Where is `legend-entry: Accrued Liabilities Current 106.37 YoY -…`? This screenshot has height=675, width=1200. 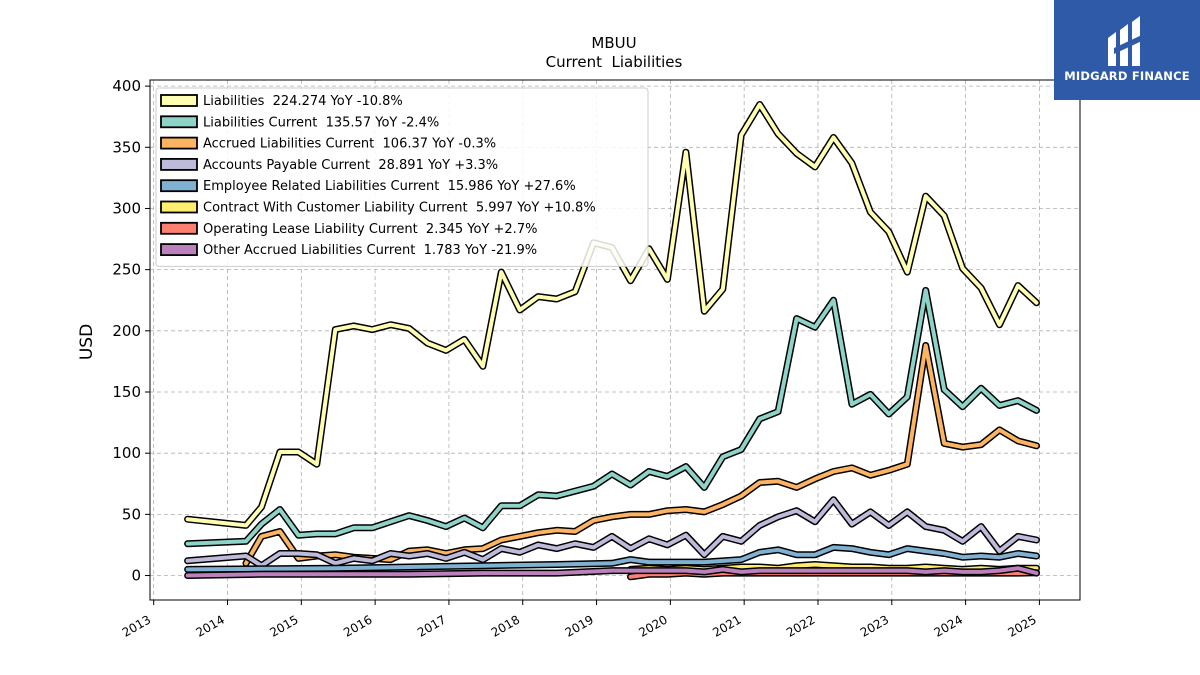 legend-entry: Accrued Liabilities Current 106.37 YoY -… is located at coordinates (349, 144).